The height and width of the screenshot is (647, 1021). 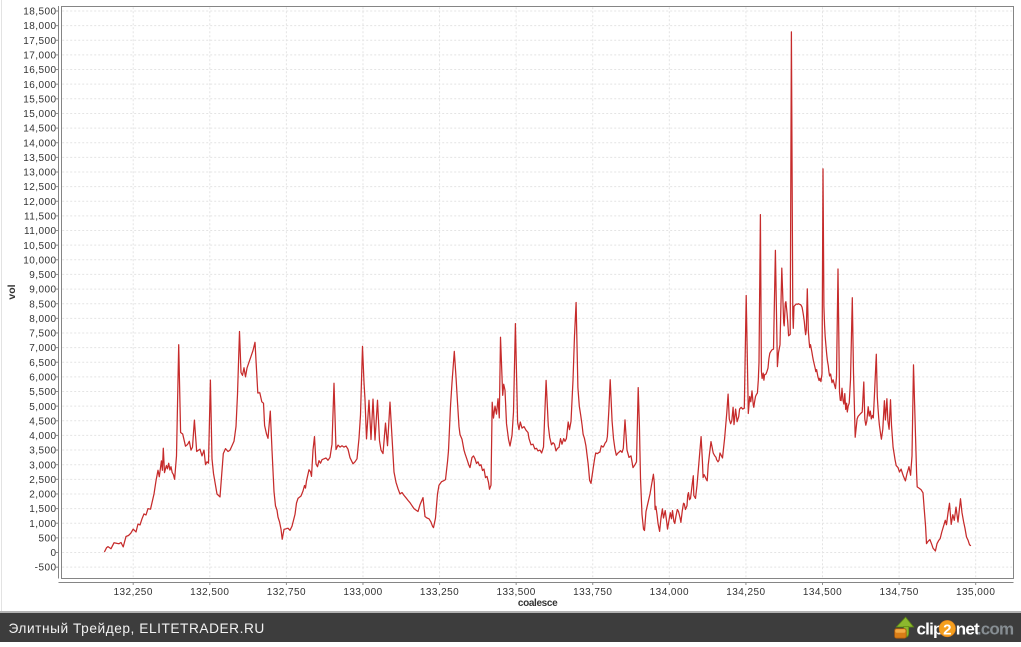 What do you see at coordinates (39, 260) in the screenshot?
I see `svg-text: 10,000` at bounding box center [39, 260].